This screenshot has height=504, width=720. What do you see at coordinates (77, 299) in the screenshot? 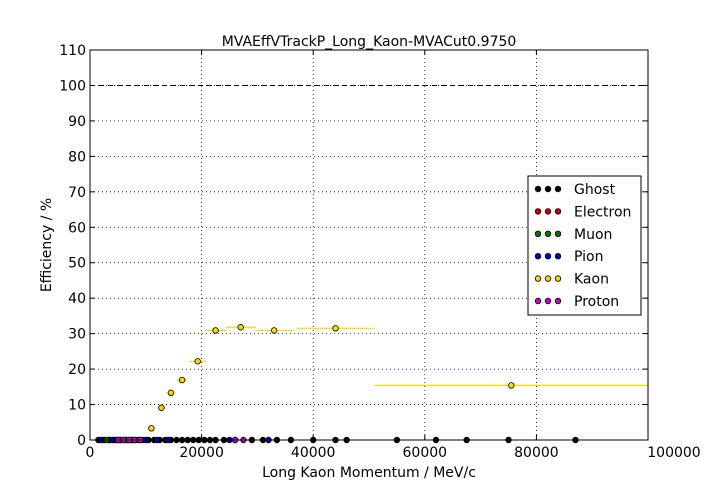
I see `y-tick-label: 40` at bounding box center [77, 299].